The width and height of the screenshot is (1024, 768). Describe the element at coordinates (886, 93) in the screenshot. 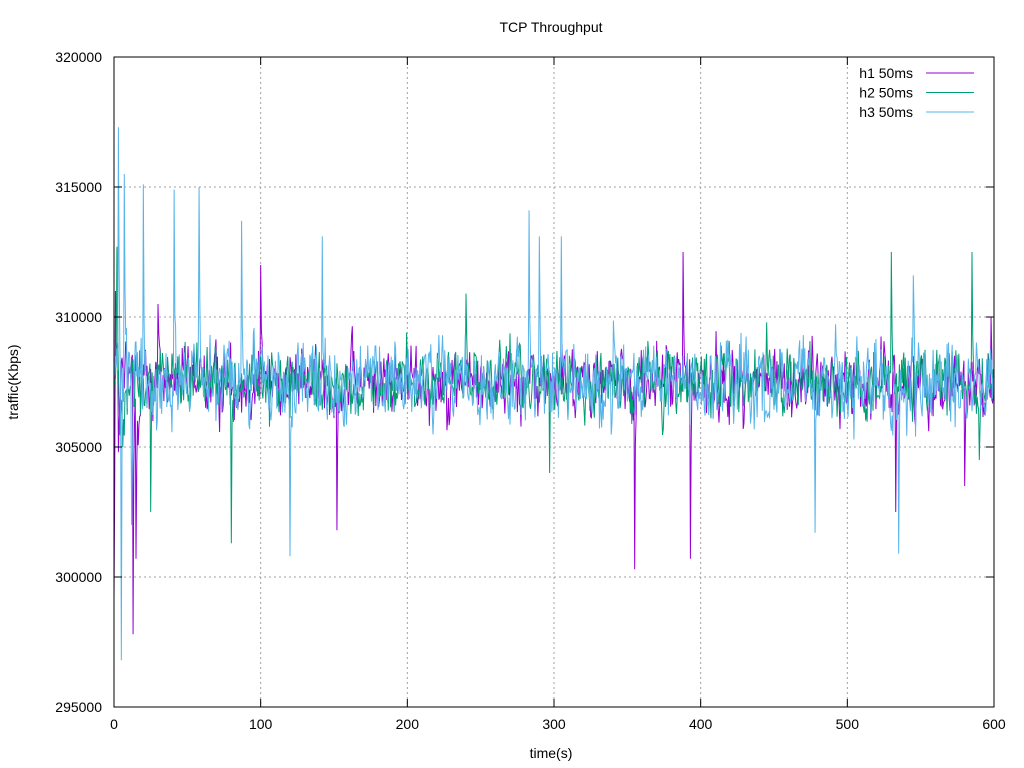

I see `legend-entry-label: h2 50ms` at that location.